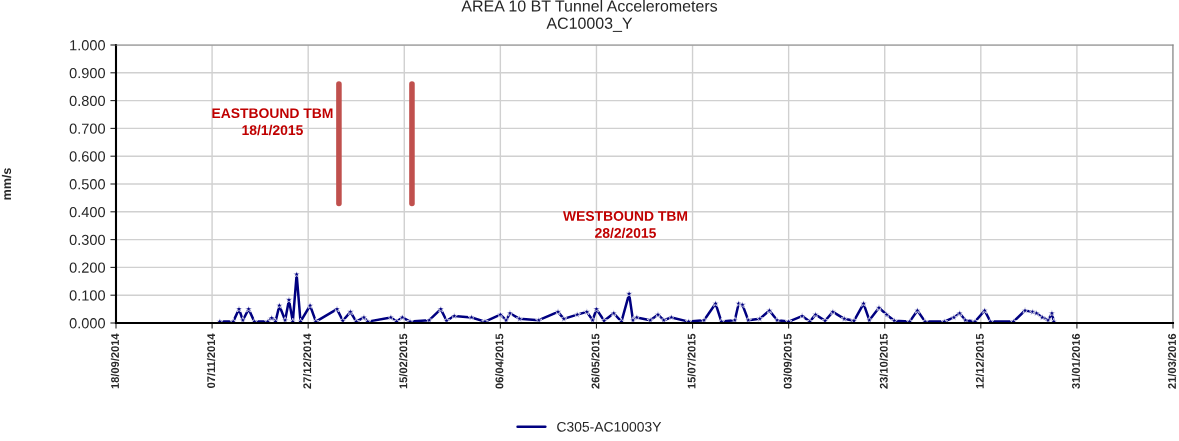 The width and height of the screenshot is (1179, 441). Describe the element at coordinates (87, 128) in the screenshot. I see `y-tick-label: 0.700` at that location.